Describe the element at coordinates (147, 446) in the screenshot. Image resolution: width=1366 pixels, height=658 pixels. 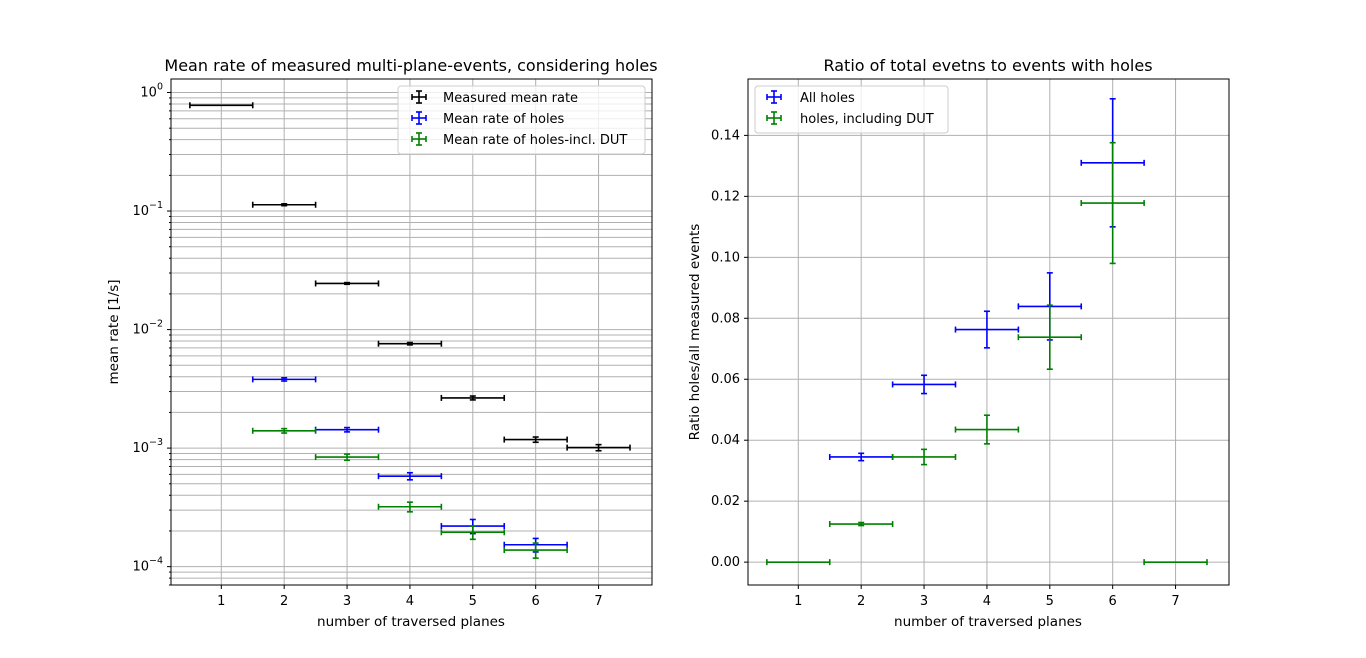
I see `y-tick-label: 10⁻³` at that location.